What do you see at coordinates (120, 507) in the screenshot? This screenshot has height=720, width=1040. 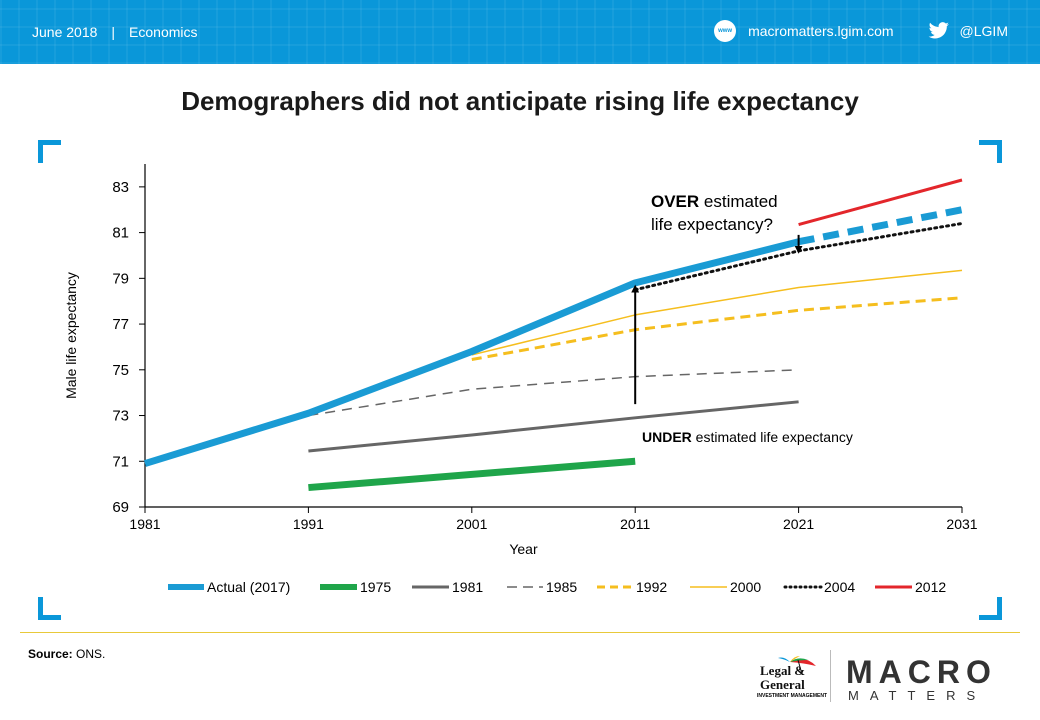 I see `y-tick-label: 69` at bounding box center [120, 507].